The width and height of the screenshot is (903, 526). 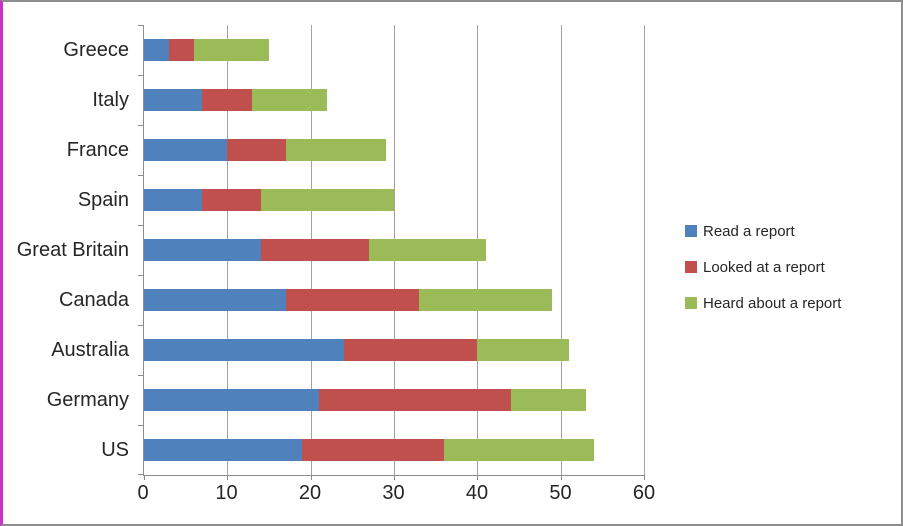 I want to click on category-label: Spain, so click(x=103, y=199).